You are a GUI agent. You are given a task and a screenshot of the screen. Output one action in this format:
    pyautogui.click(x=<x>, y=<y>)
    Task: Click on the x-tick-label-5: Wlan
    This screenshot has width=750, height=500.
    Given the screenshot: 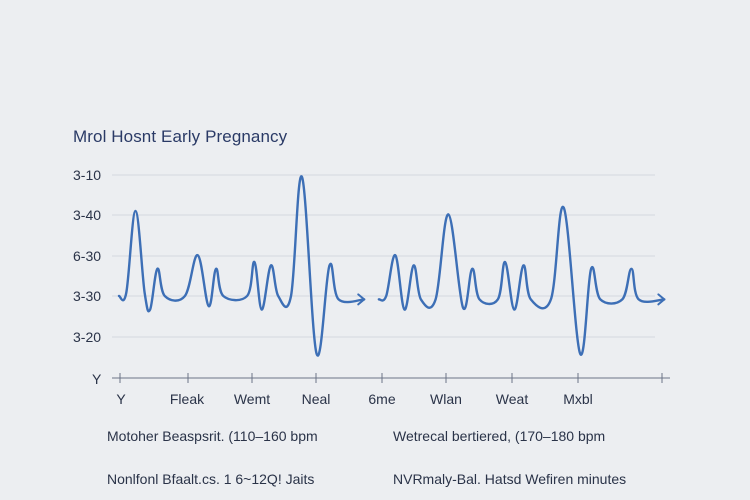 What is the action you would take?
    pyautogui.click(x=446, y=399)
    